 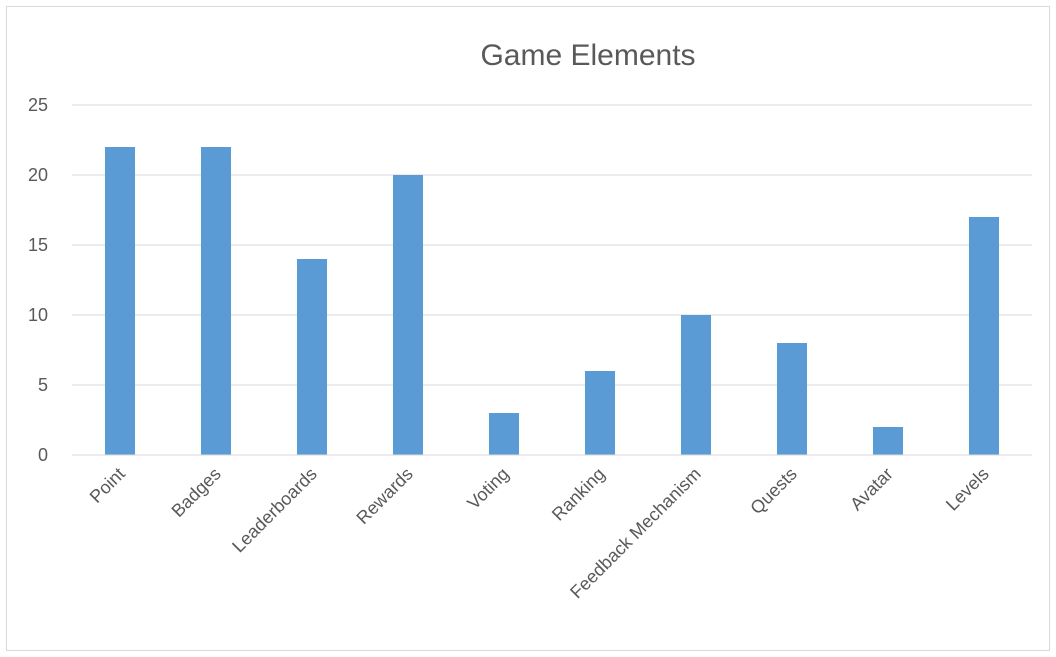 I want to click on x-tick-label: Ranking, so click(x=578, y=494).